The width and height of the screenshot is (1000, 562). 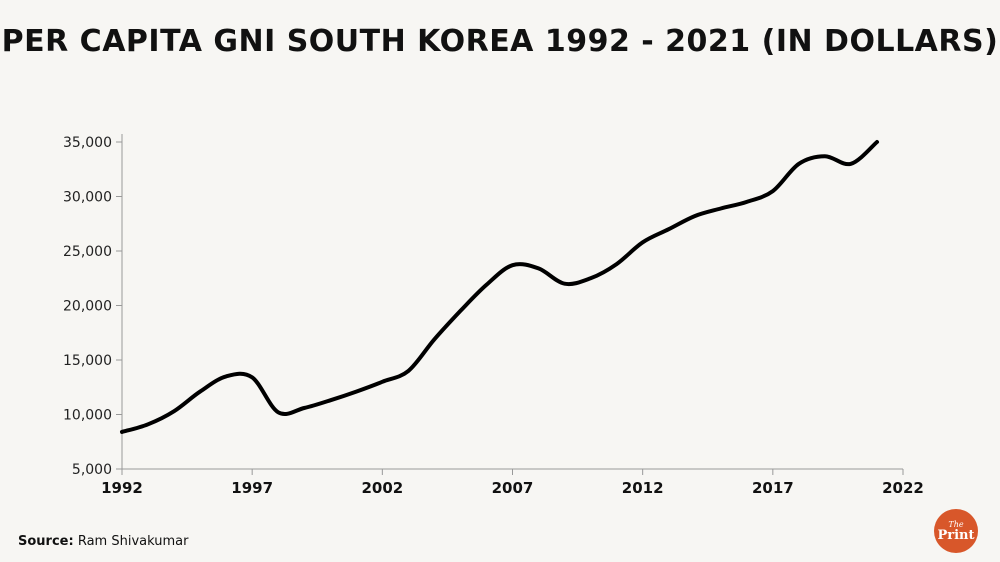 What do you see at coordinates (643, 488) in the screenshot?
I see `x-tick-label: 2012` at bounding box center [643, 488].